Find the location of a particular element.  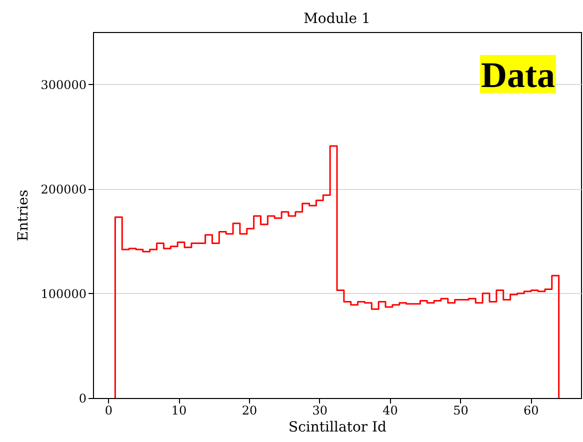

x-tick-label: 40 is located at coordinates (390, 411).